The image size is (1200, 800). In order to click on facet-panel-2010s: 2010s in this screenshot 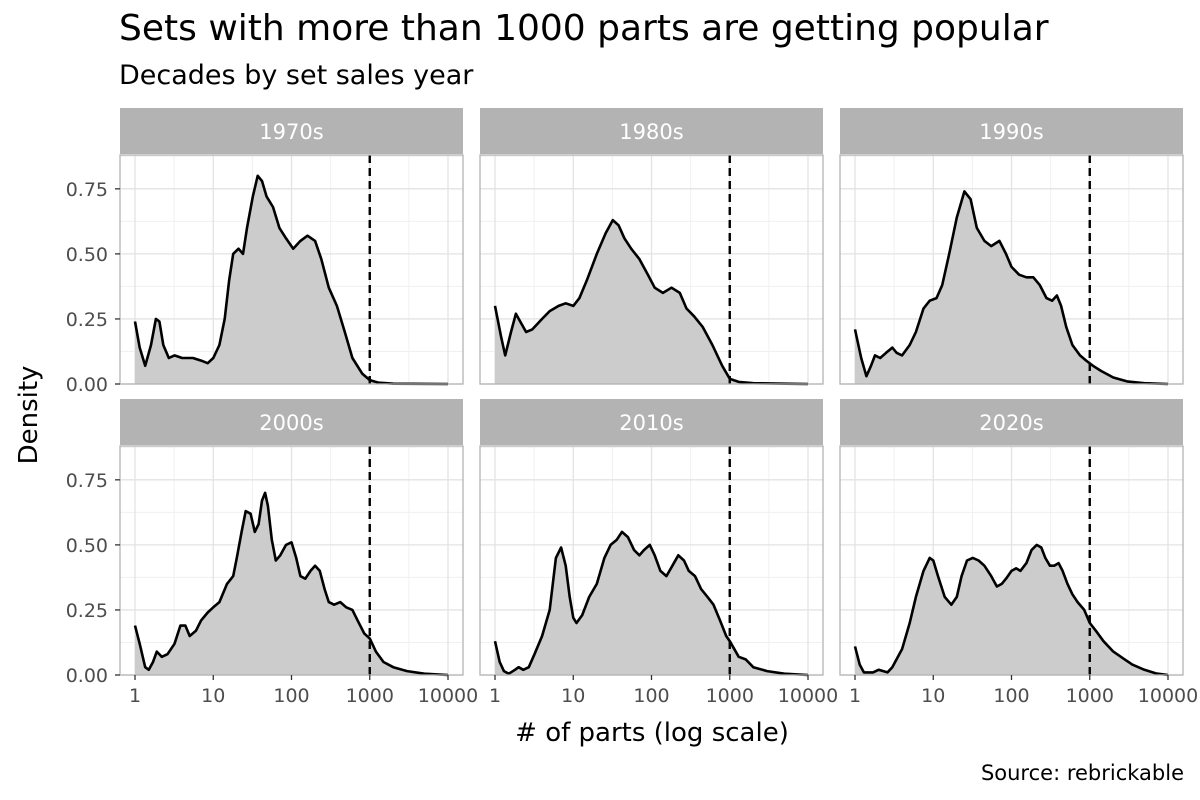, I will do `click(651, 538)`.